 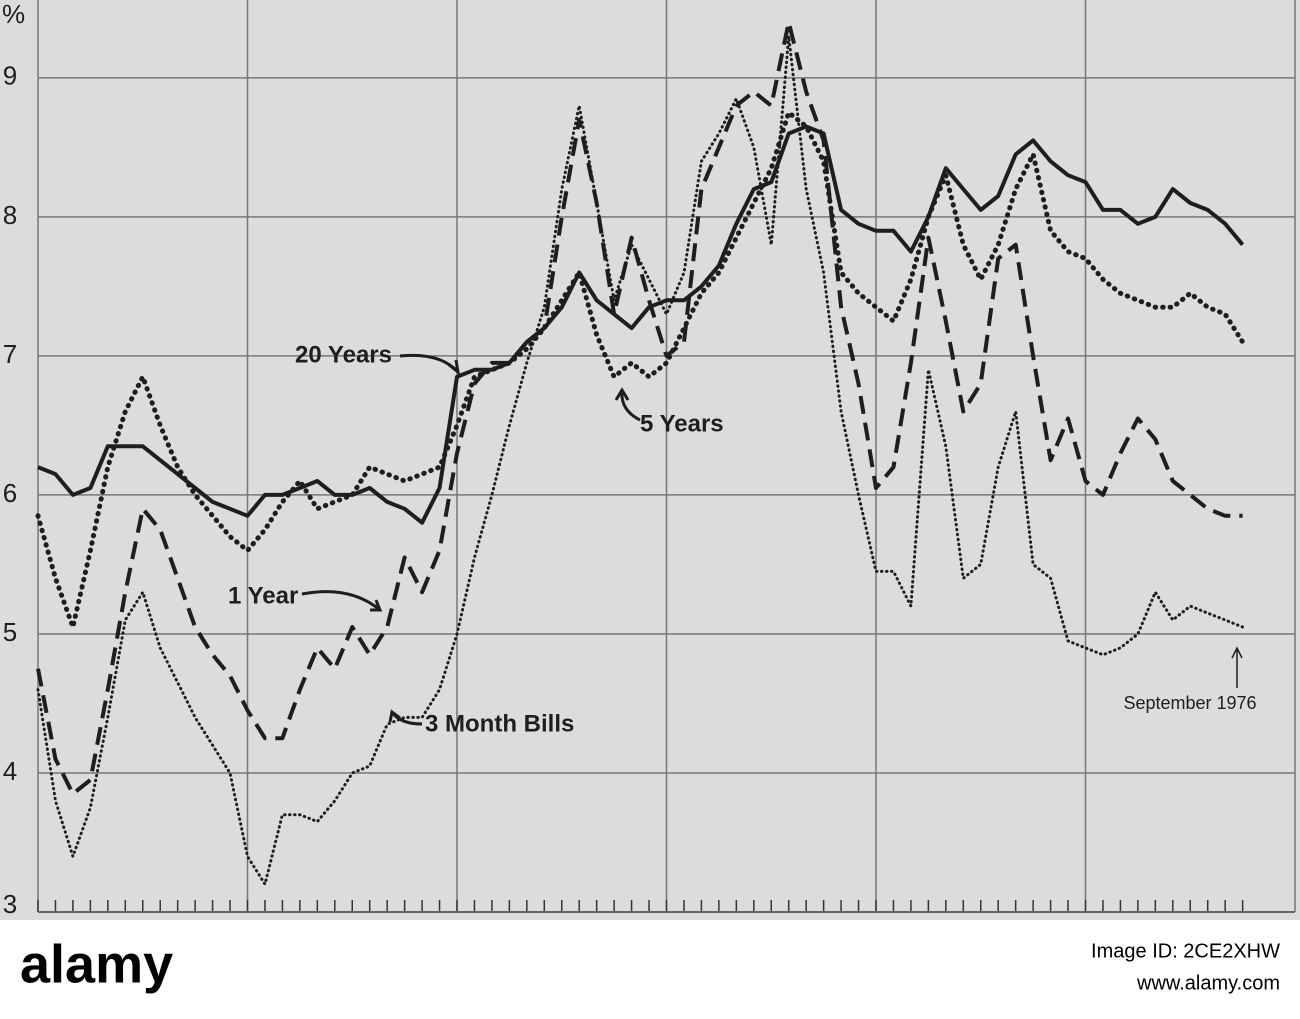 What do you see at coordinates (10, 904) in the screenshot?
I see `y-tick-label: 3` at bounding box center [10, 904].